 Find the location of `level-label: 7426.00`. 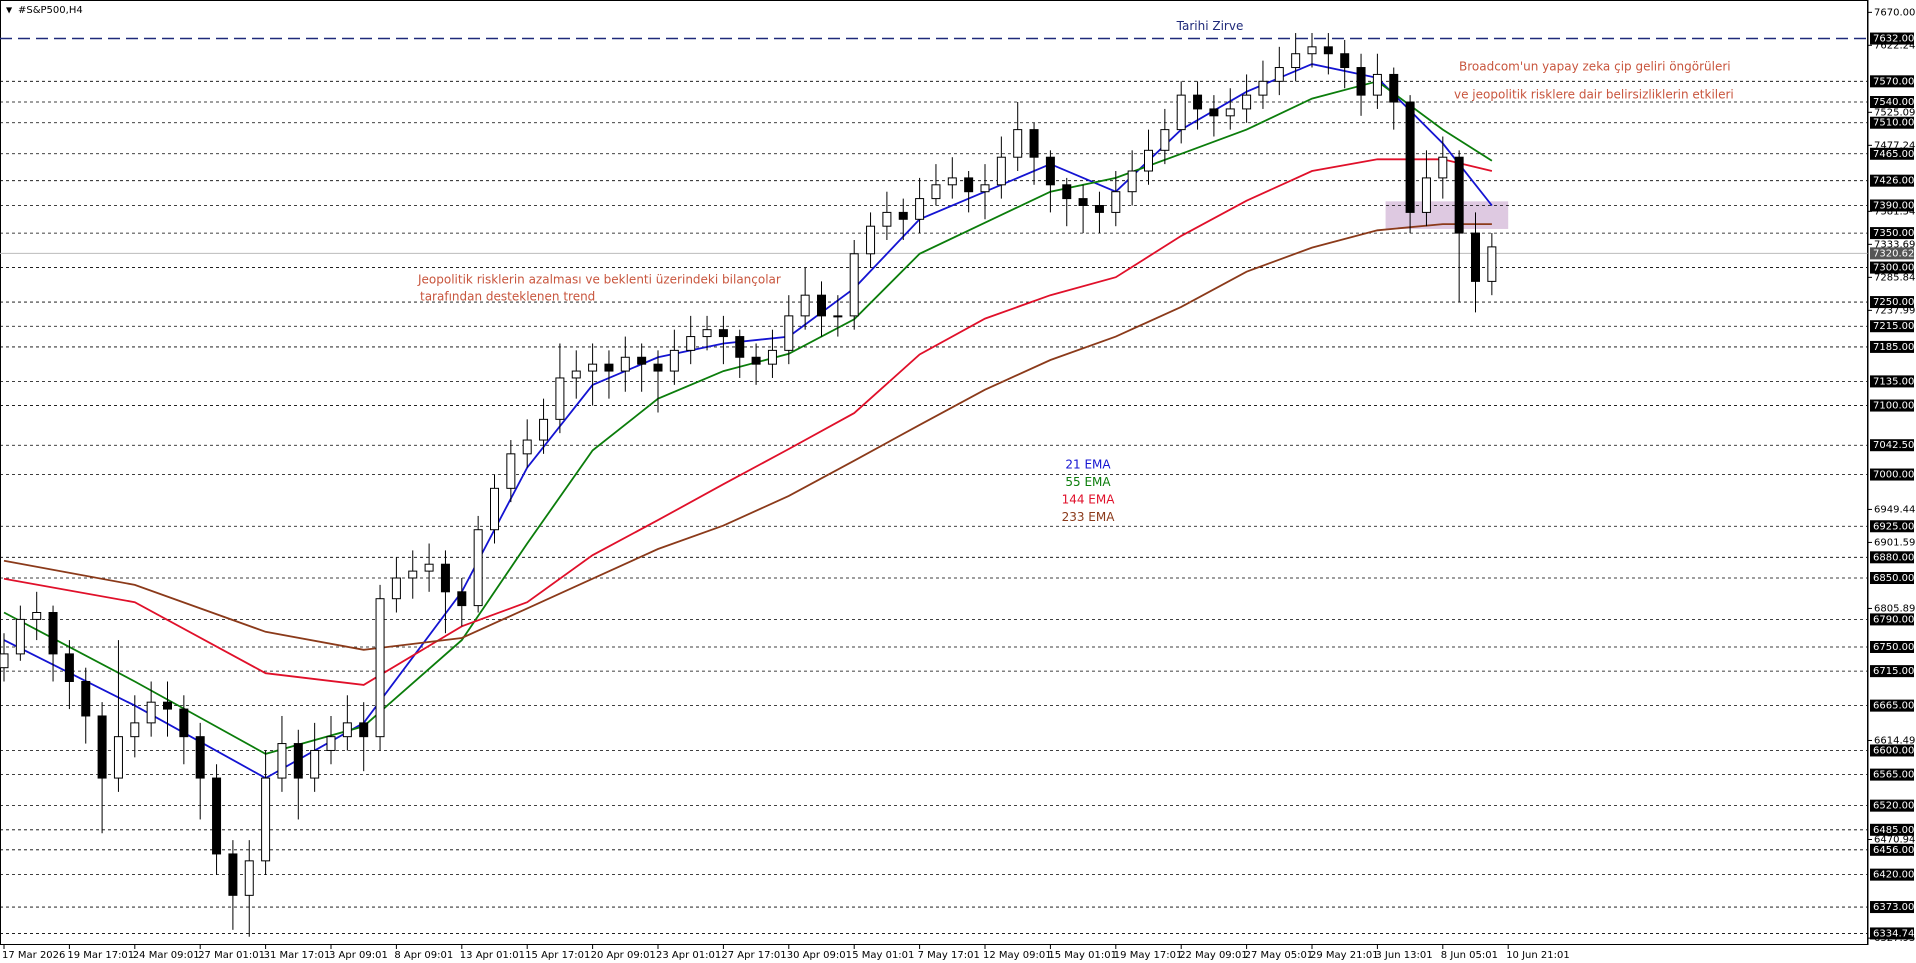

level-label: 7426.00 is located at coordinates (1893, 181).